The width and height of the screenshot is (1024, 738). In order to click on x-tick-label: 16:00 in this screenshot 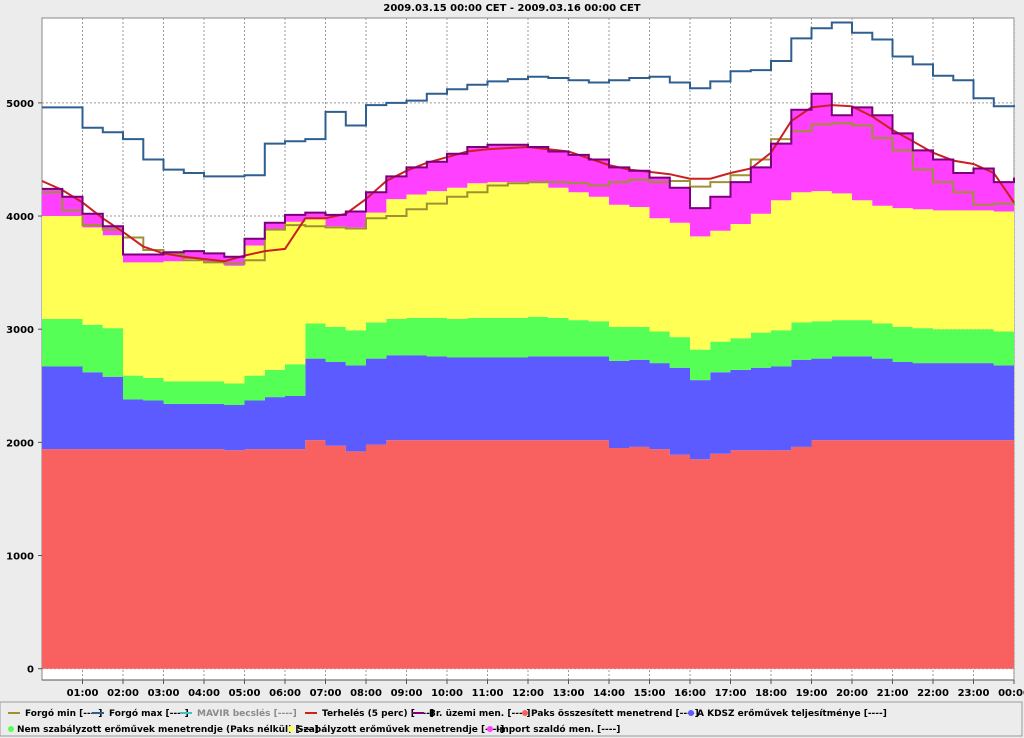, I will do `click(690, 693)`.